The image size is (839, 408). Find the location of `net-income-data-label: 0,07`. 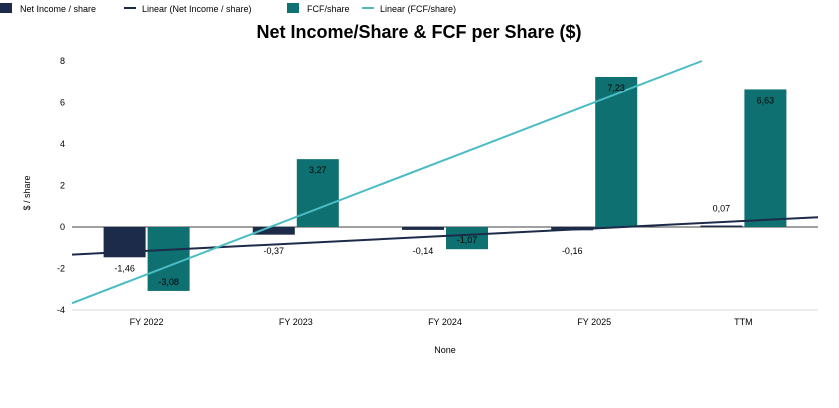

net-income-data-label: 0,07 is located at coordinates (722, 209).